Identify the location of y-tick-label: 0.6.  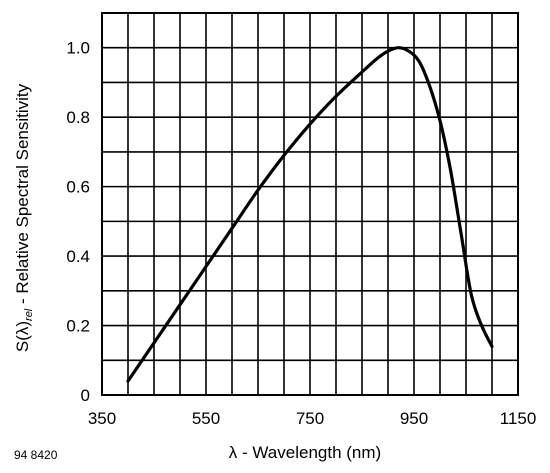
(78, 187).